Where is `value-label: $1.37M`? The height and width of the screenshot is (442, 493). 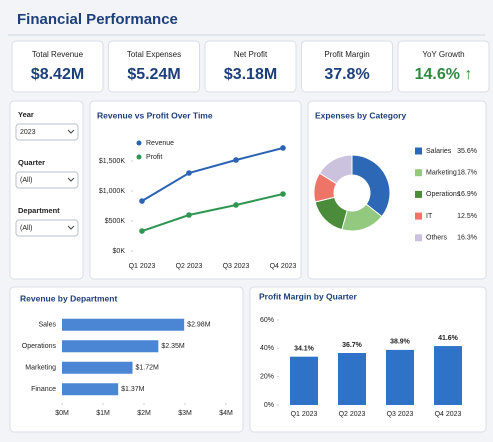
value-label: $1.37M is located at coordinates (133, 389).